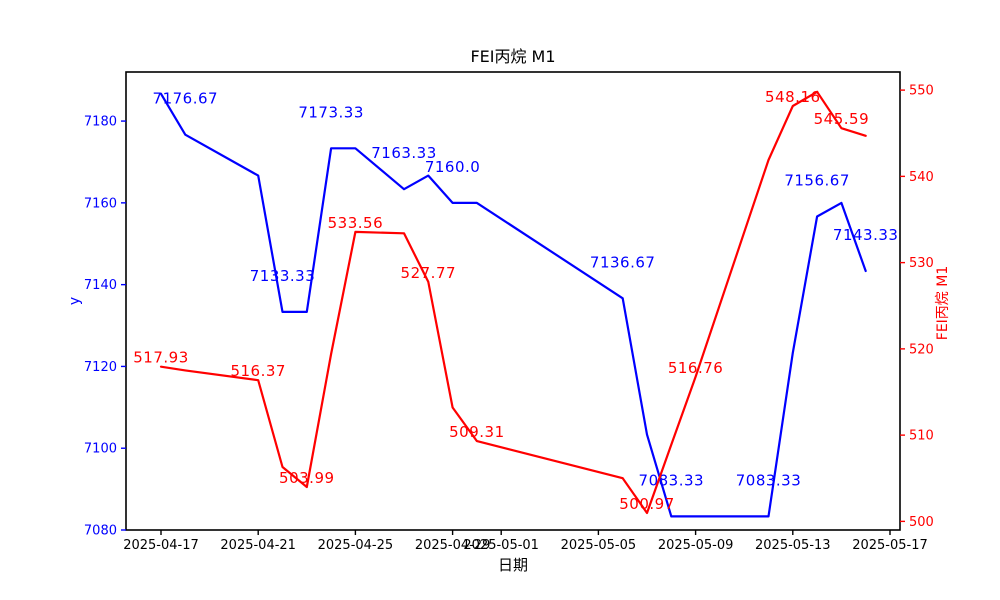  Describe the element at coordinates (842, 119) in the screenshot. I see `data-point-label: 545.59` at that location.